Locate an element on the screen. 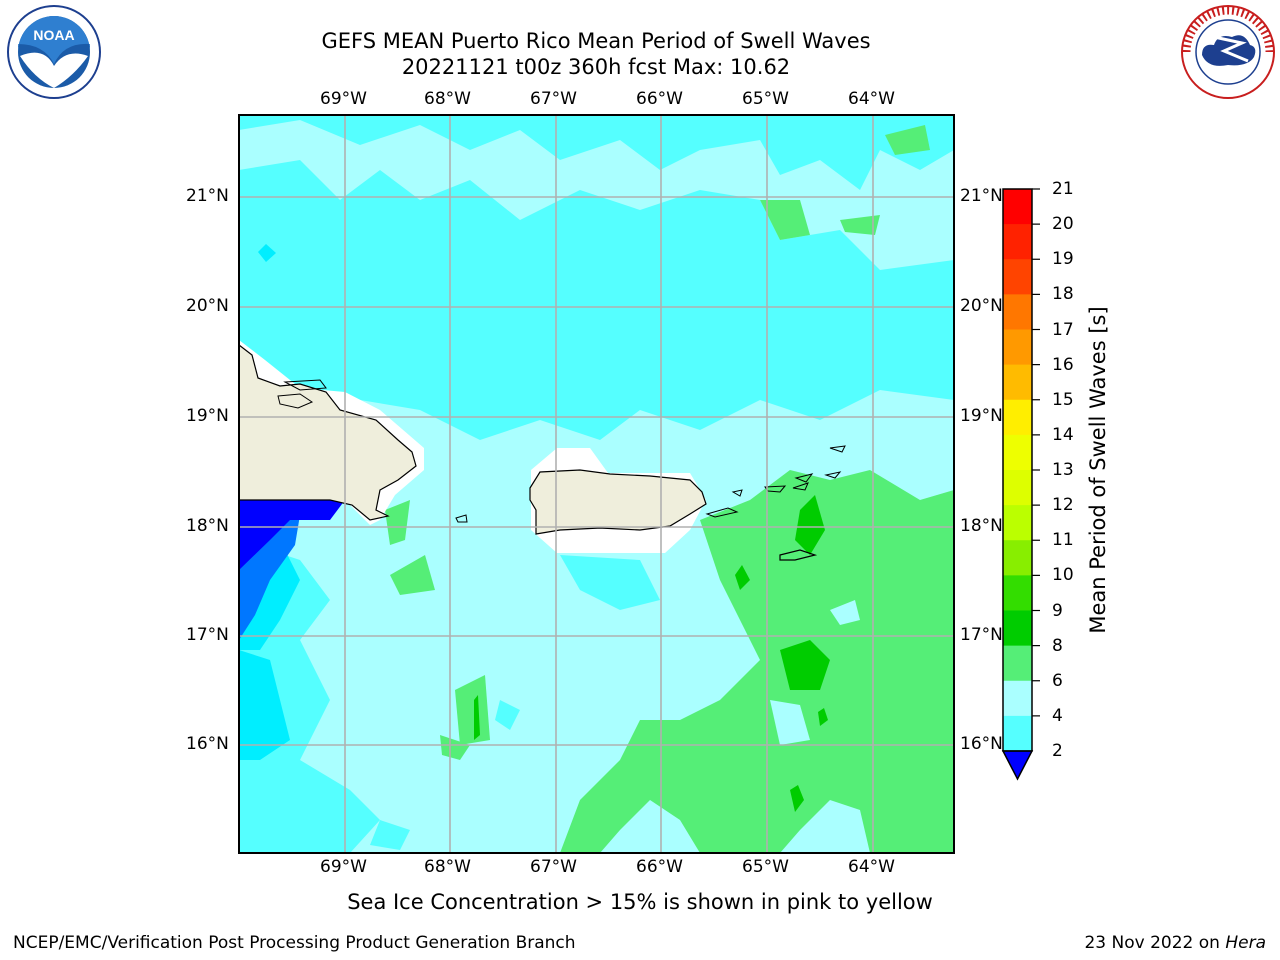  lat-label-left: 17°N is located at coordinates (207, 635).